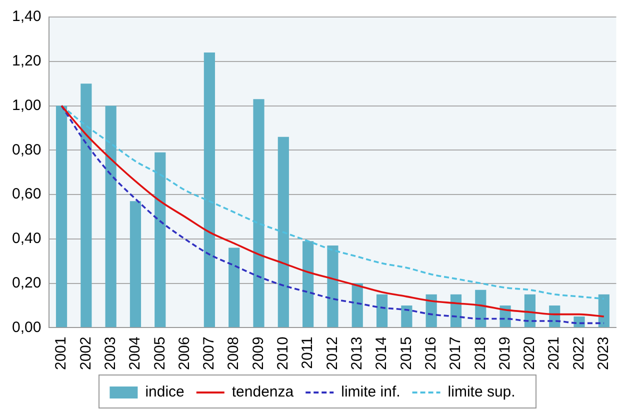  Describe the element at coordinates (283, 353) in the screenshot. I see `x-tick-label: 2010` at that location.